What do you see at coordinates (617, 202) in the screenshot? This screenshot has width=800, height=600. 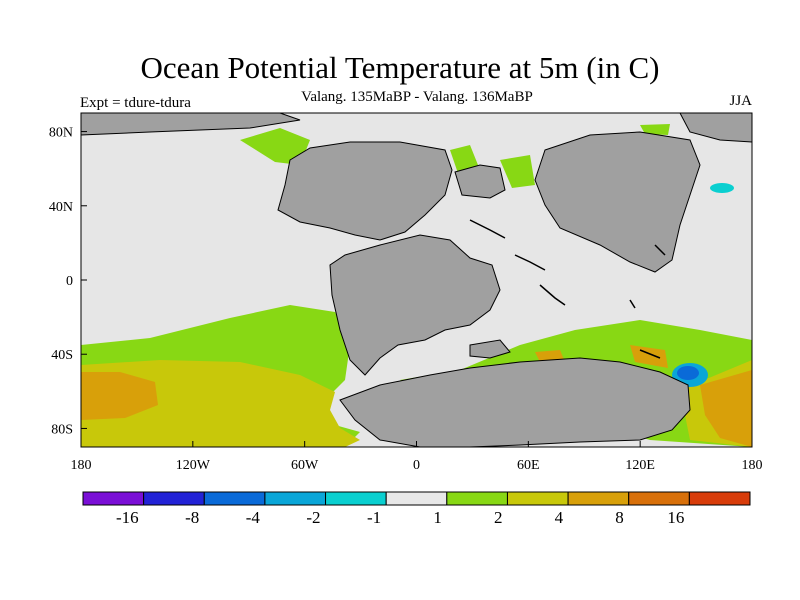 I see `land-eurasia` at bounding box center [617, 202].